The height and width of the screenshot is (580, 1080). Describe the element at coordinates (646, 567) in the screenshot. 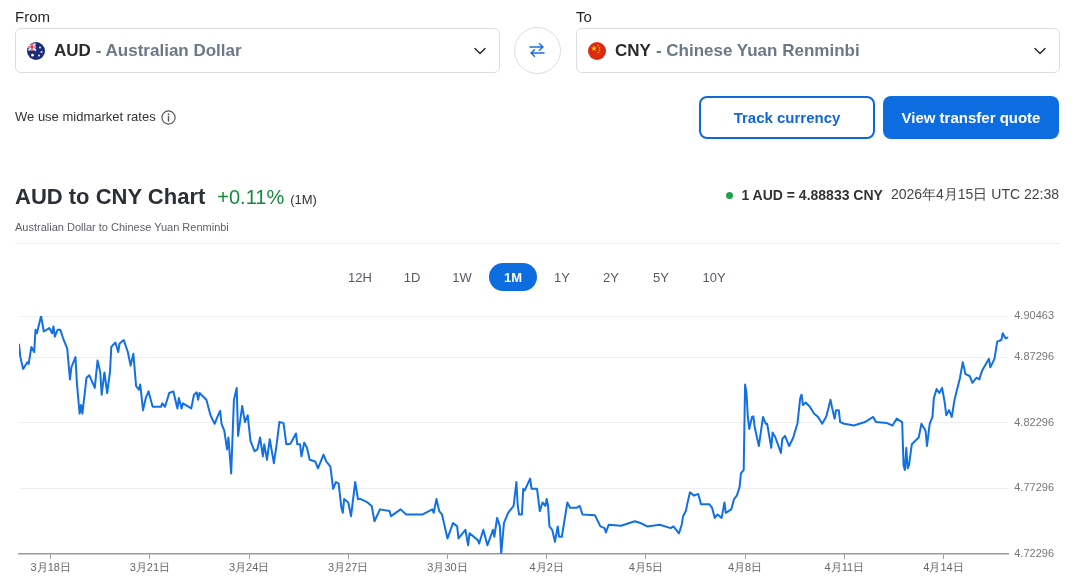

I see `x-tick-label: 4月5日` at that location.